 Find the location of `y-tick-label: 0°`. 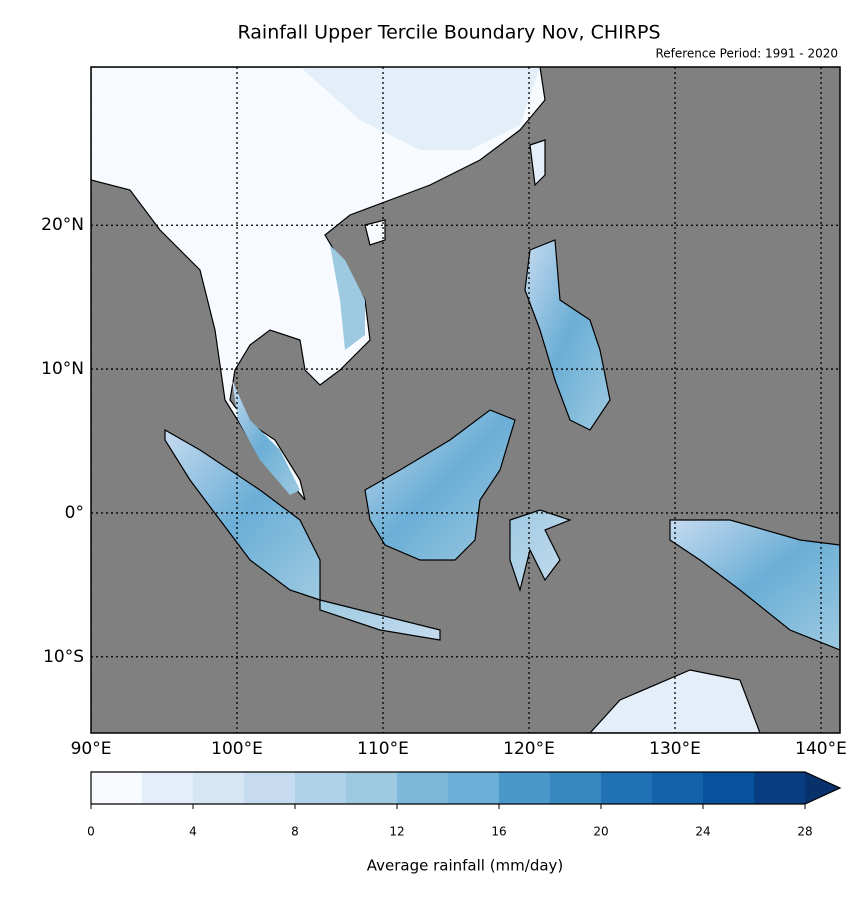

y-tick-label: 0° is located at coordinates (74, 513).